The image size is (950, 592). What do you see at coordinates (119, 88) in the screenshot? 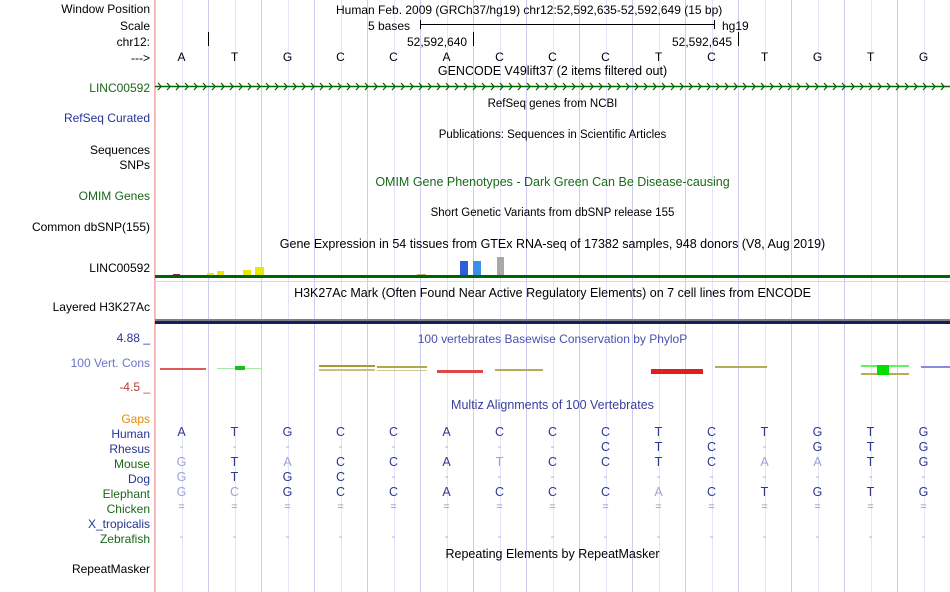
I see `label-track-gencode: LINC00592` at bounding box center [119, 88].